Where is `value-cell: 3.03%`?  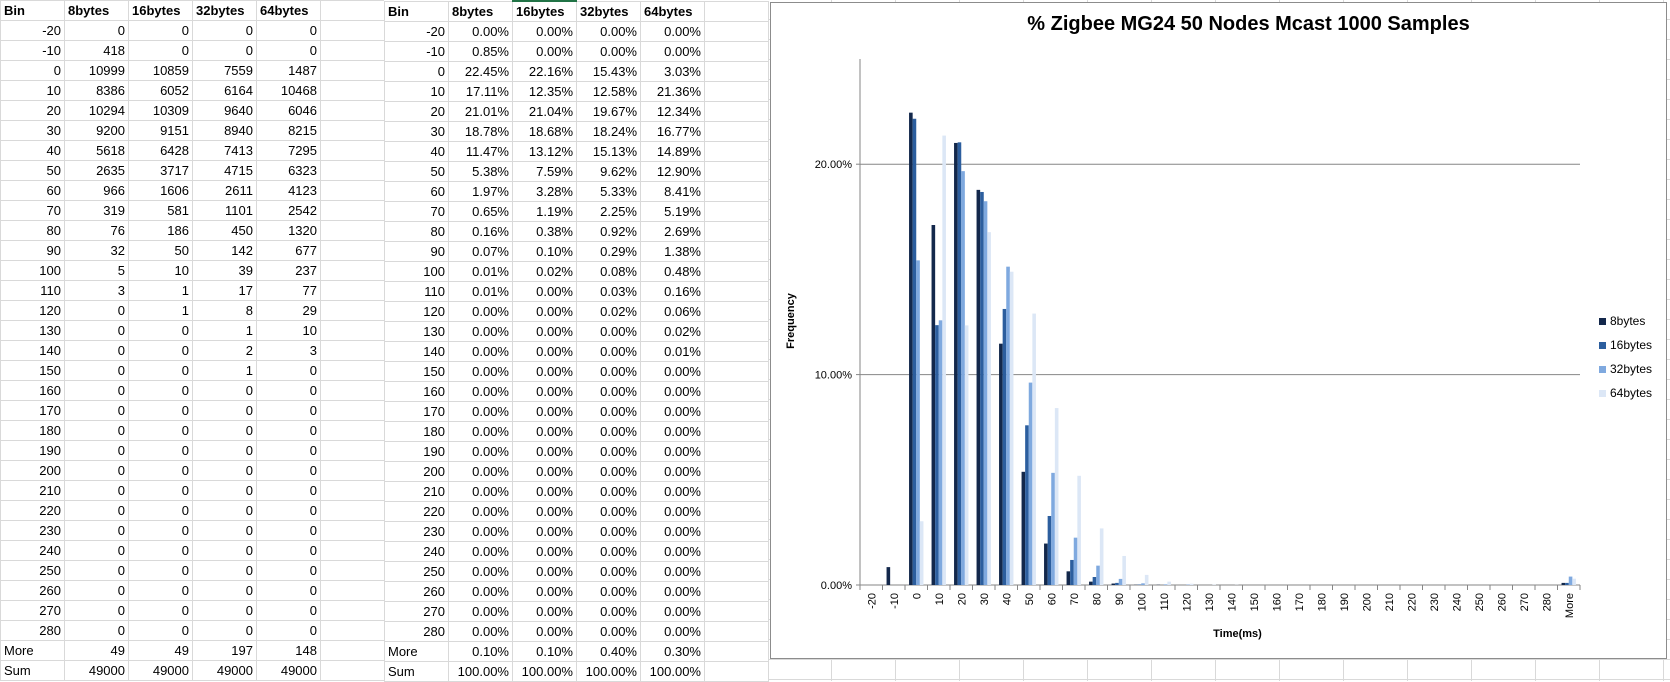
value-cell: 3.03% is located at coordinates (673, 72).